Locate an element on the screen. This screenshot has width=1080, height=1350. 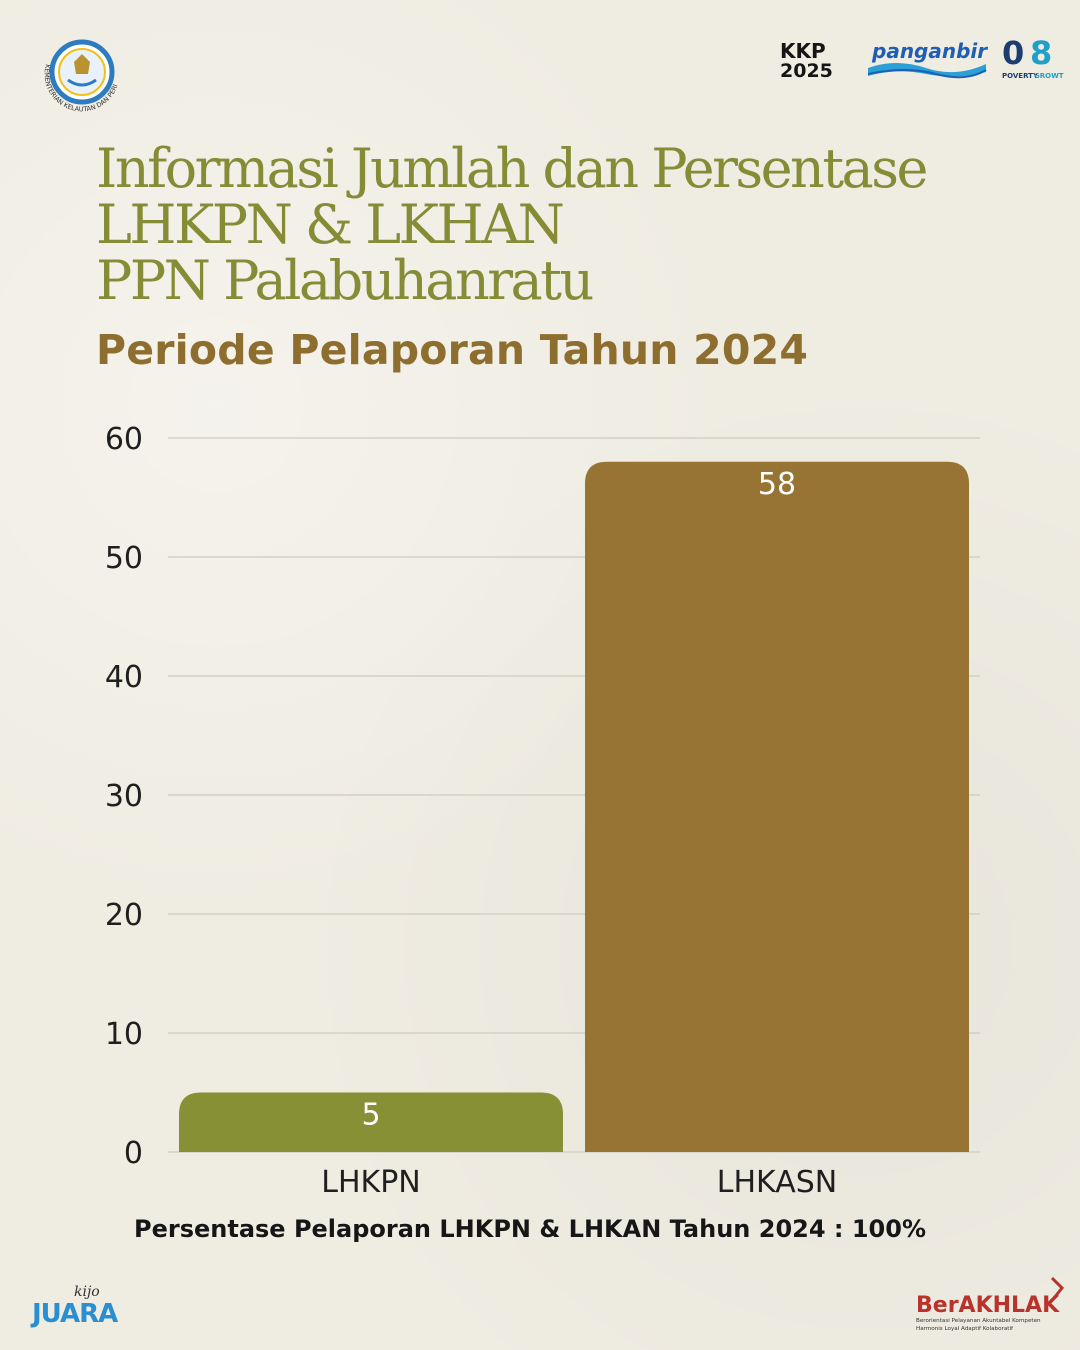
y-tick-label: 30 is located at coordinates (124, 796).